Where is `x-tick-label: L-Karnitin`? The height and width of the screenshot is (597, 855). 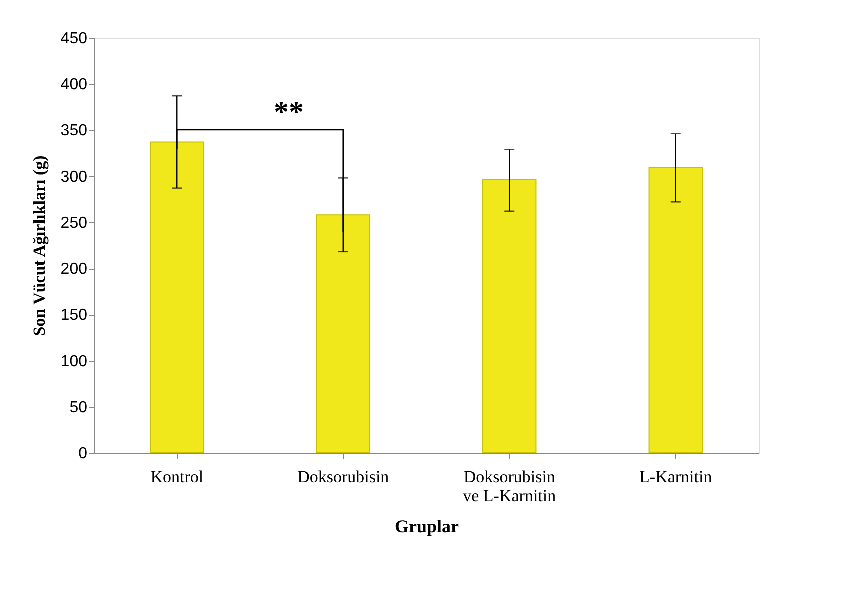 x-tick-label: L-Karnitin is located at coordinates (676, 477).